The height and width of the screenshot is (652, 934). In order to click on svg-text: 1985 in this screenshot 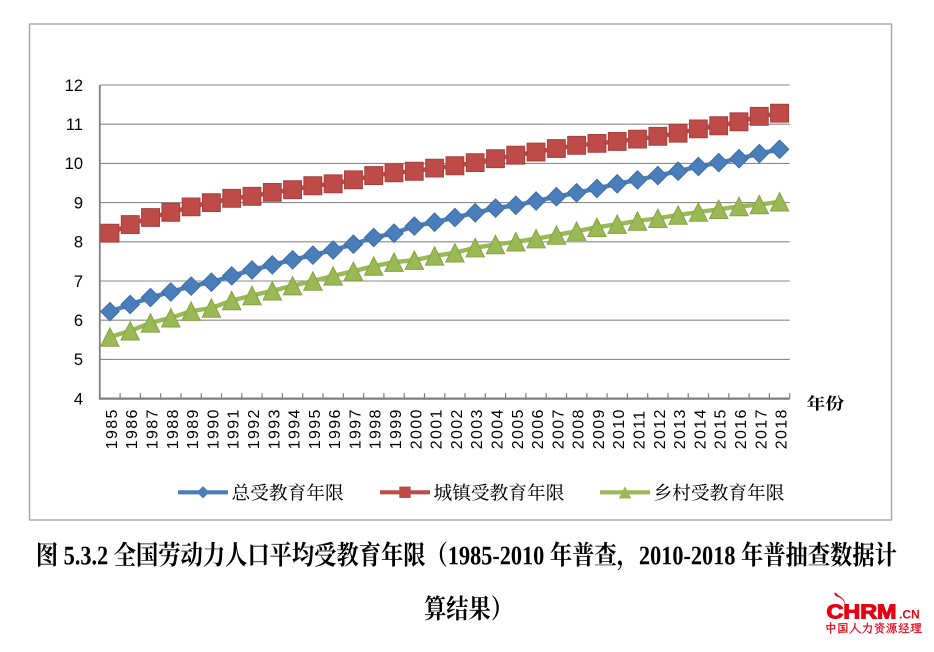, I will do `click(112, 428)`.